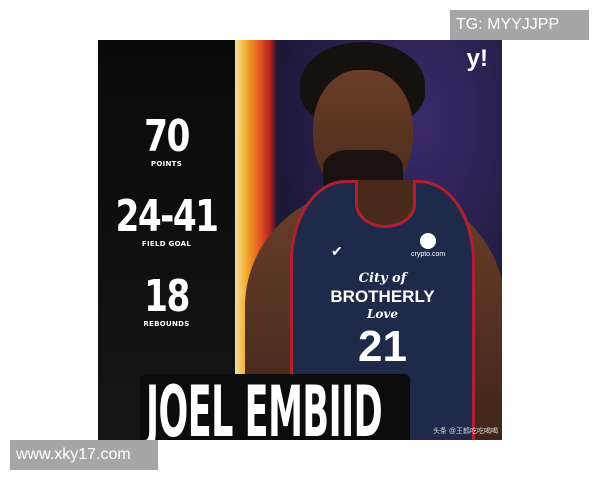  What do you see at coordinates (465, 431) in the screenshot?
I see `source-credit: 头条 @王鹤吃吃喝喝` at bounding box center [465, 431].